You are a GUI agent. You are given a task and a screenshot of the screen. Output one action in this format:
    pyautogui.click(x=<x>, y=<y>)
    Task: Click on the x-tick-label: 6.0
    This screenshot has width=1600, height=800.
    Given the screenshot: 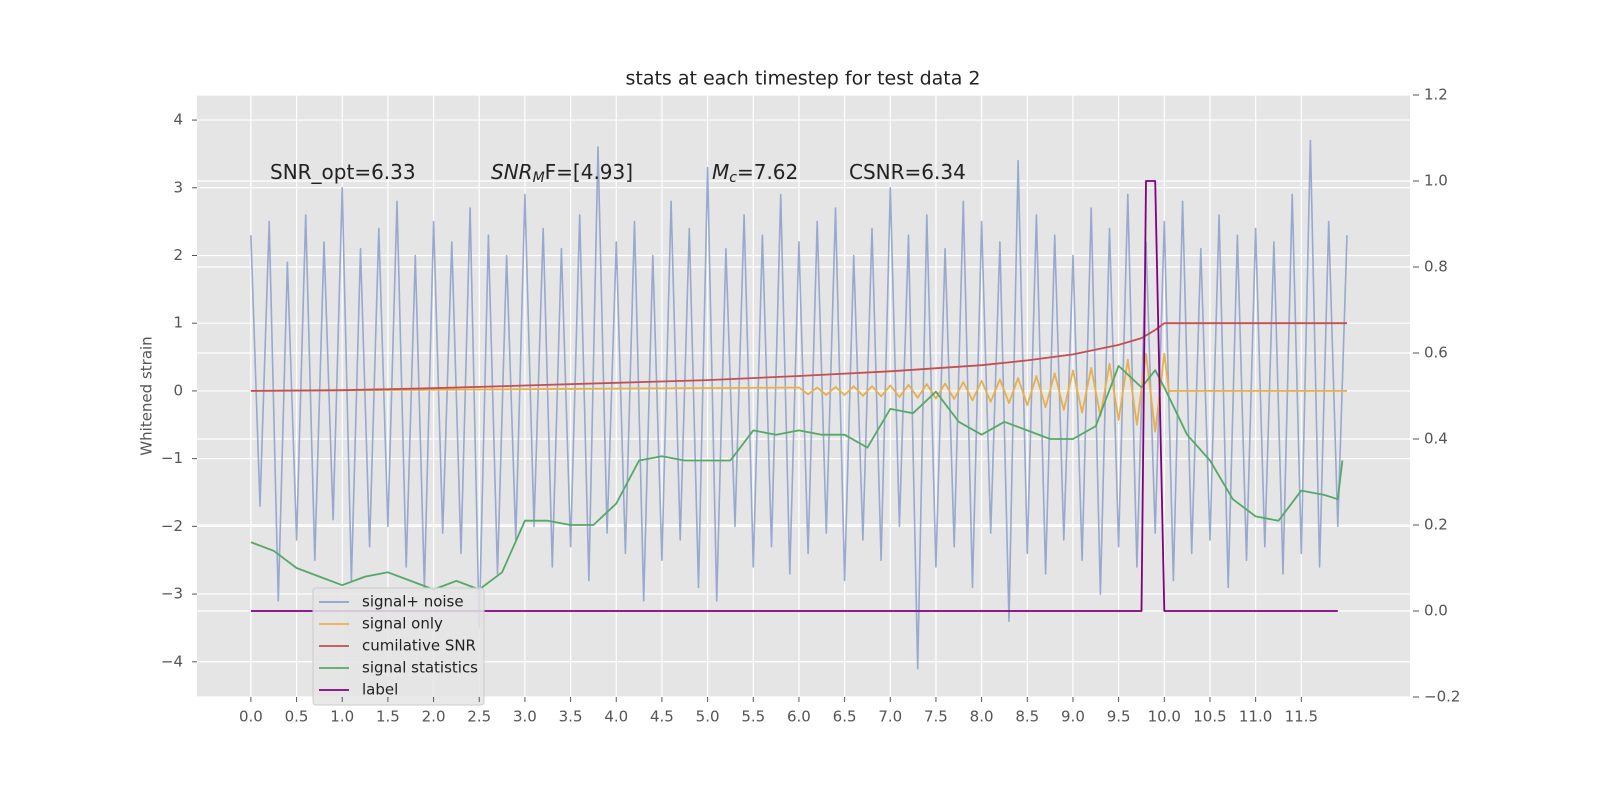 What is the action you would take?
    pyautogui.click(x=799, y=717)
    